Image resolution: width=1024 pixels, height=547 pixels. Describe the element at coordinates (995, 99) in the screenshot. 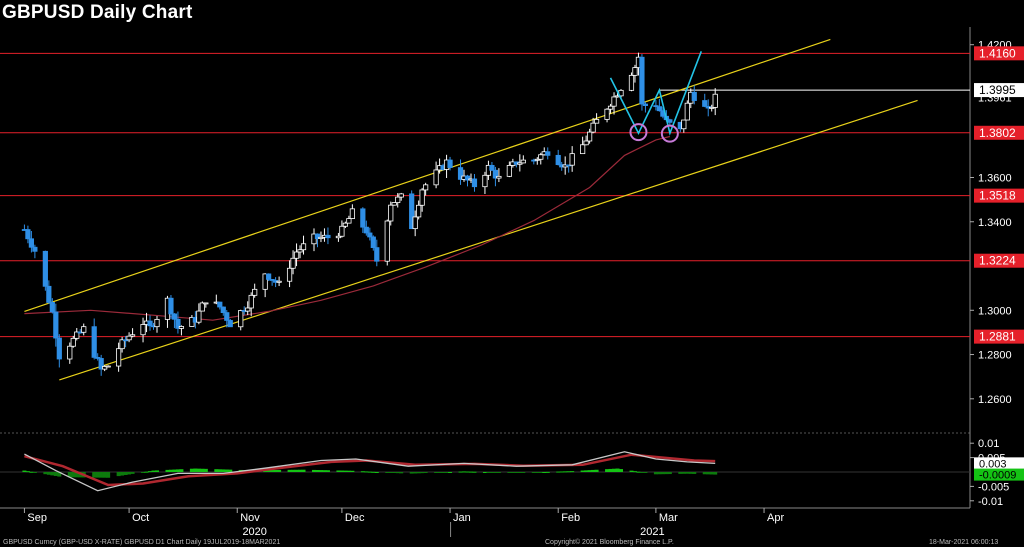

I see `price-level-label: 1.3961` at that location.